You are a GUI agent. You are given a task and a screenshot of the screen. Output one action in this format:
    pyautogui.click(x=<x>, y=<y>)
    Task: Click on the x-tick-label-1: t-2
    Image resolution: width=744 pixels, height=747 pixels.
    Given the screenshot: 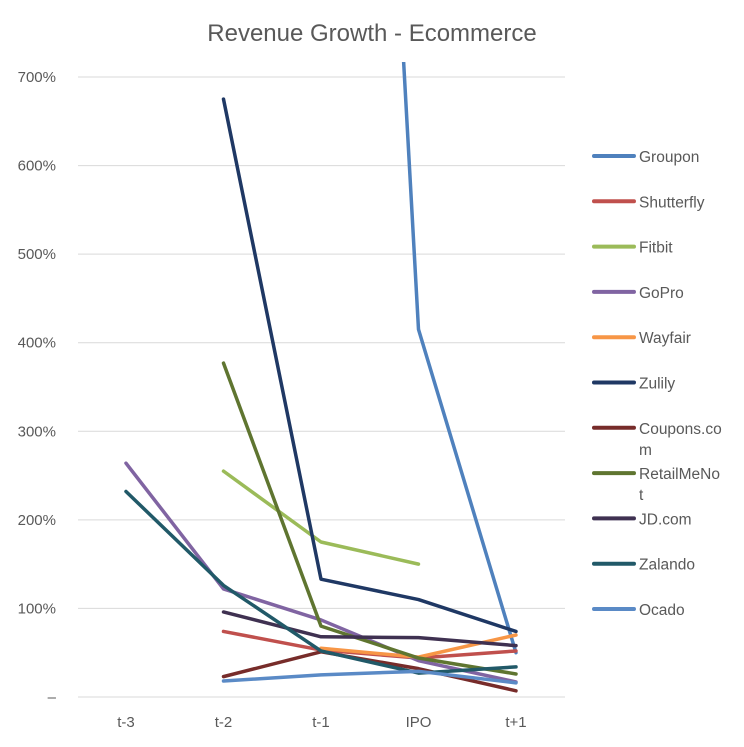 What is the action you would take?
    pyautogui.click(x=224, y=722)
    